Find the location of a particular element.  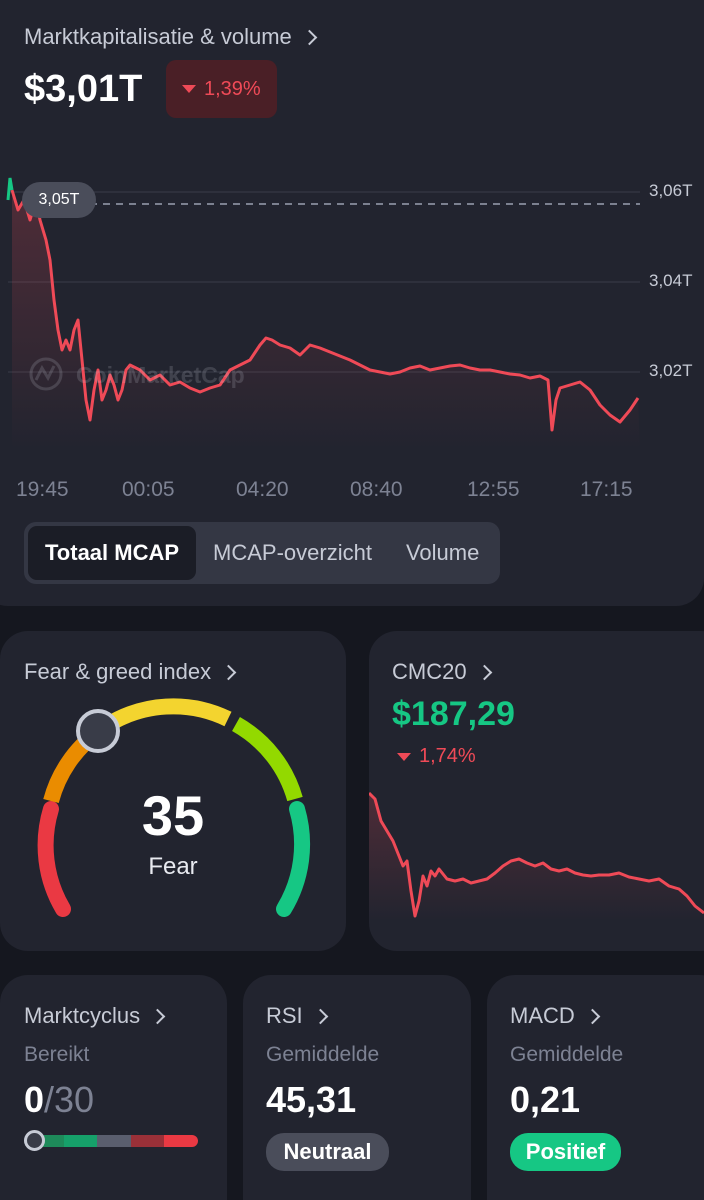

rsi-title: RSI is located at coordinates (297, 1016).